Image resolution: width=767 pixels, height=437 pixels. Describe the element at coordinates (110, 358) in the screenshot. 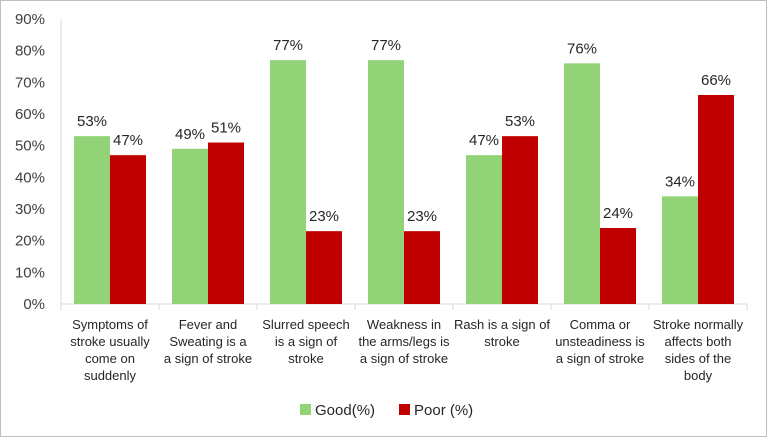

I see `category-label-line: come on` at that location.